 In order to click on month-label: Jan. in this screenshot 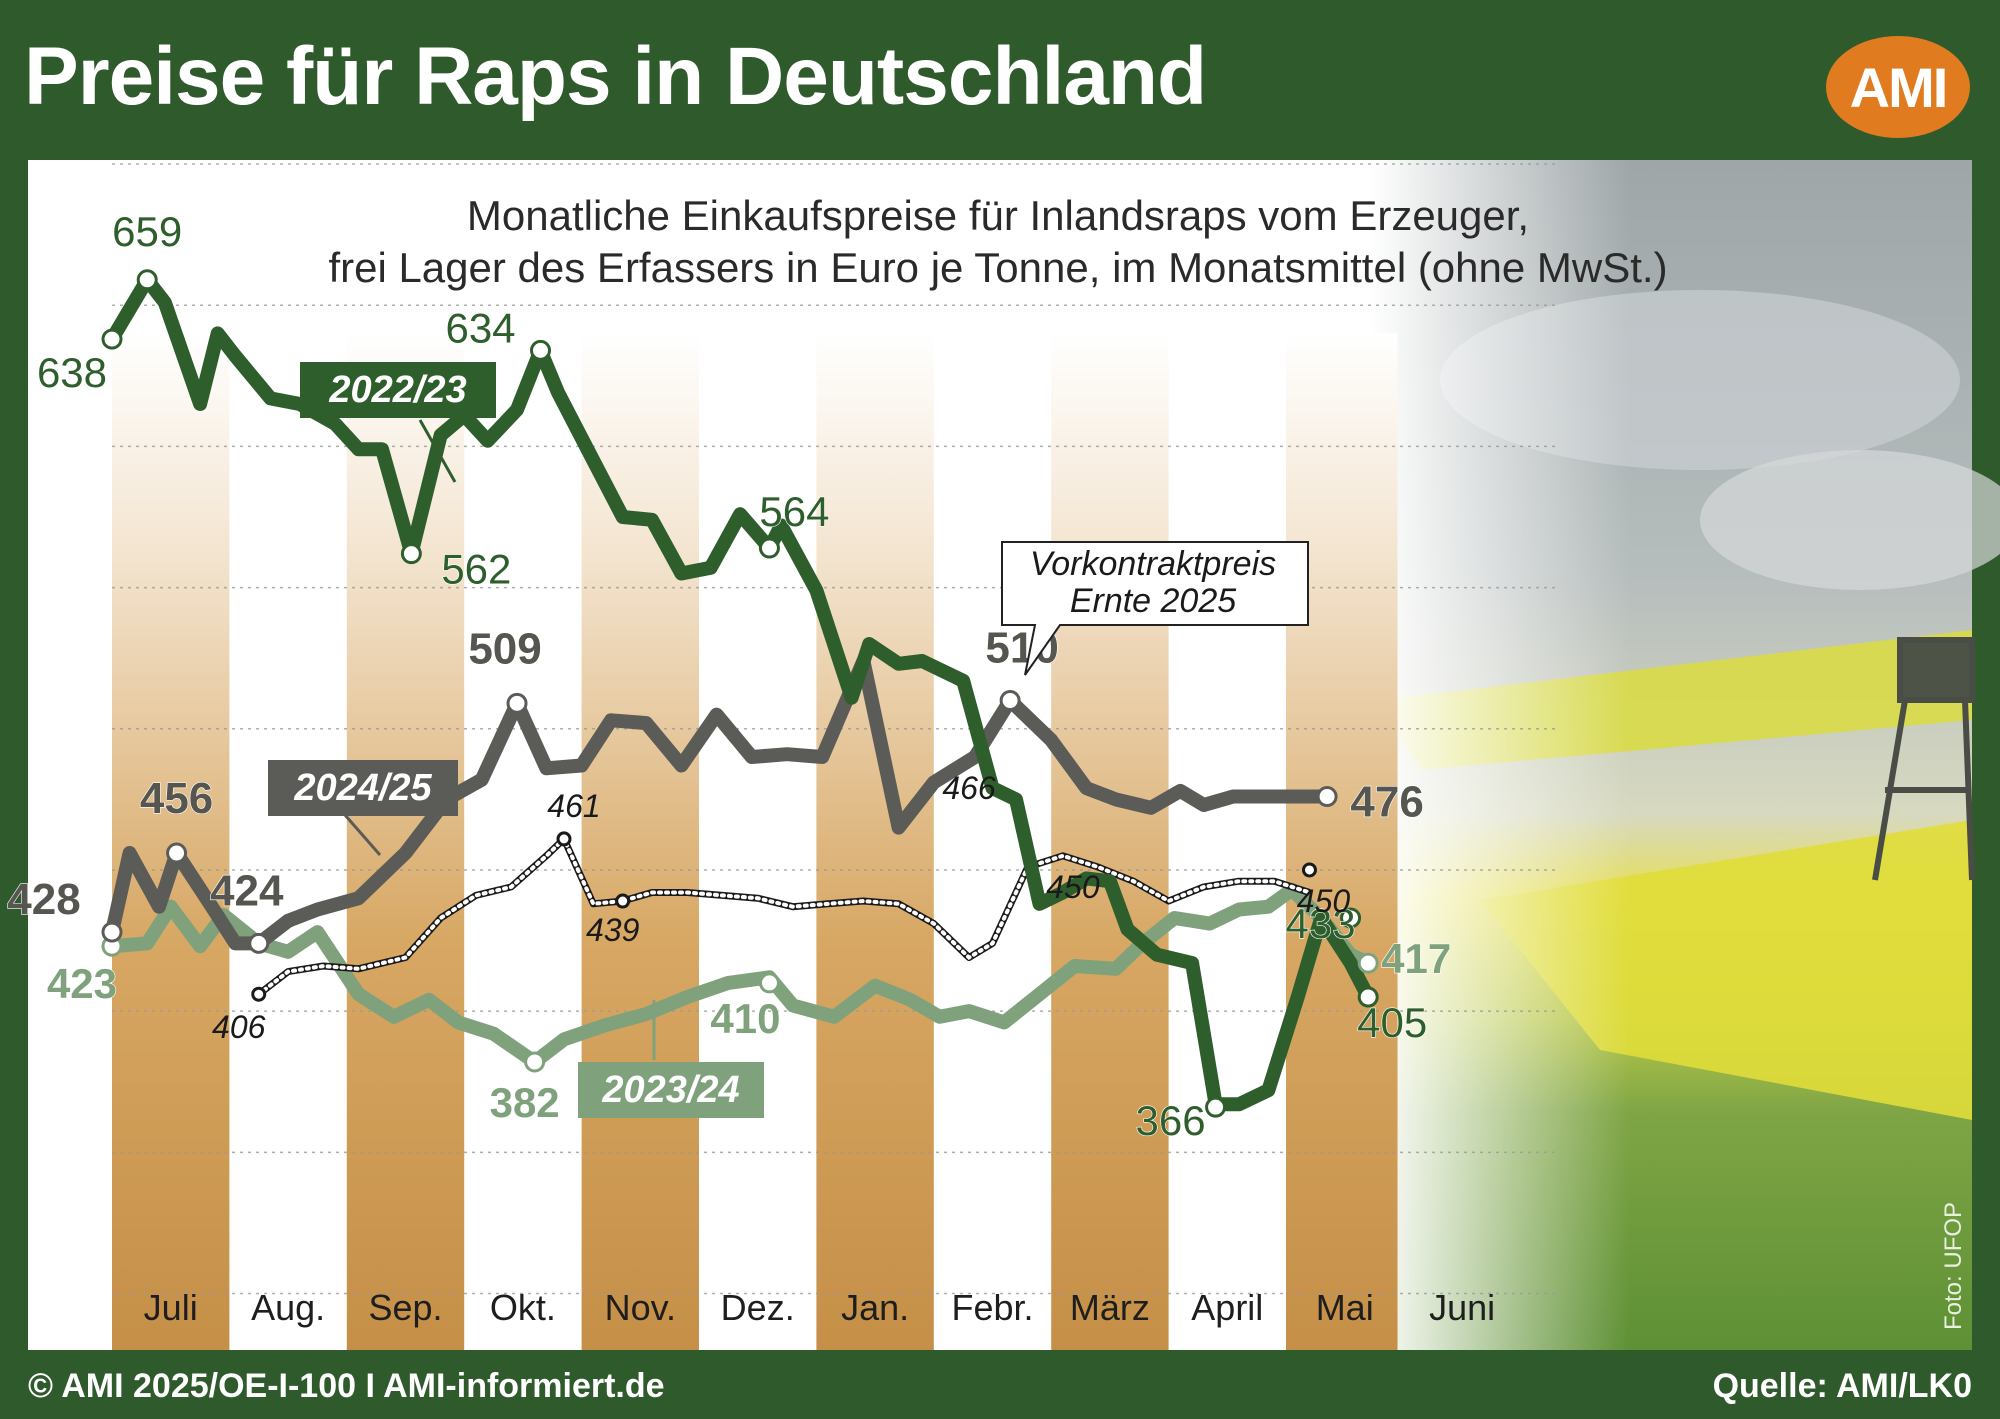, I will do `click(875, 1307)`.